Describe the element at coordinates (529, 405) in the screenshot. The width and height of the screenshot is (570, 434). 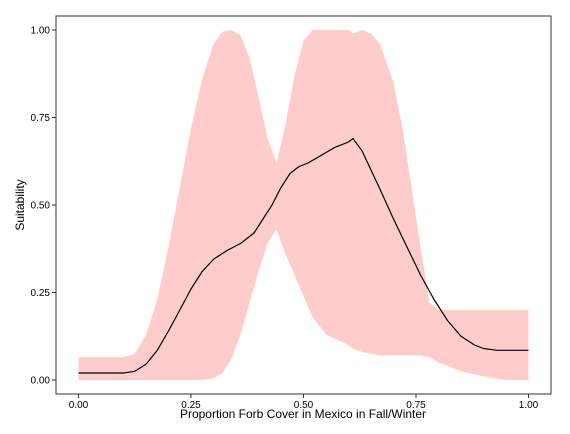
I see `x-tick-label: 1.00` at that location.